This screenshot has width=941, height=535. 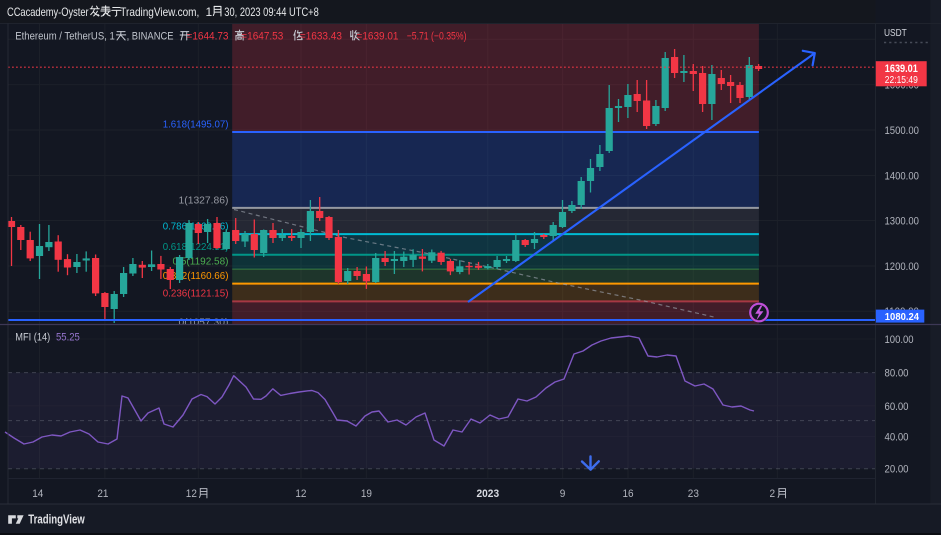 What do you see at coordinates (56, 520) in the screenshot?
I see `svg-text: TradingView` at bounding box center [56, 520].